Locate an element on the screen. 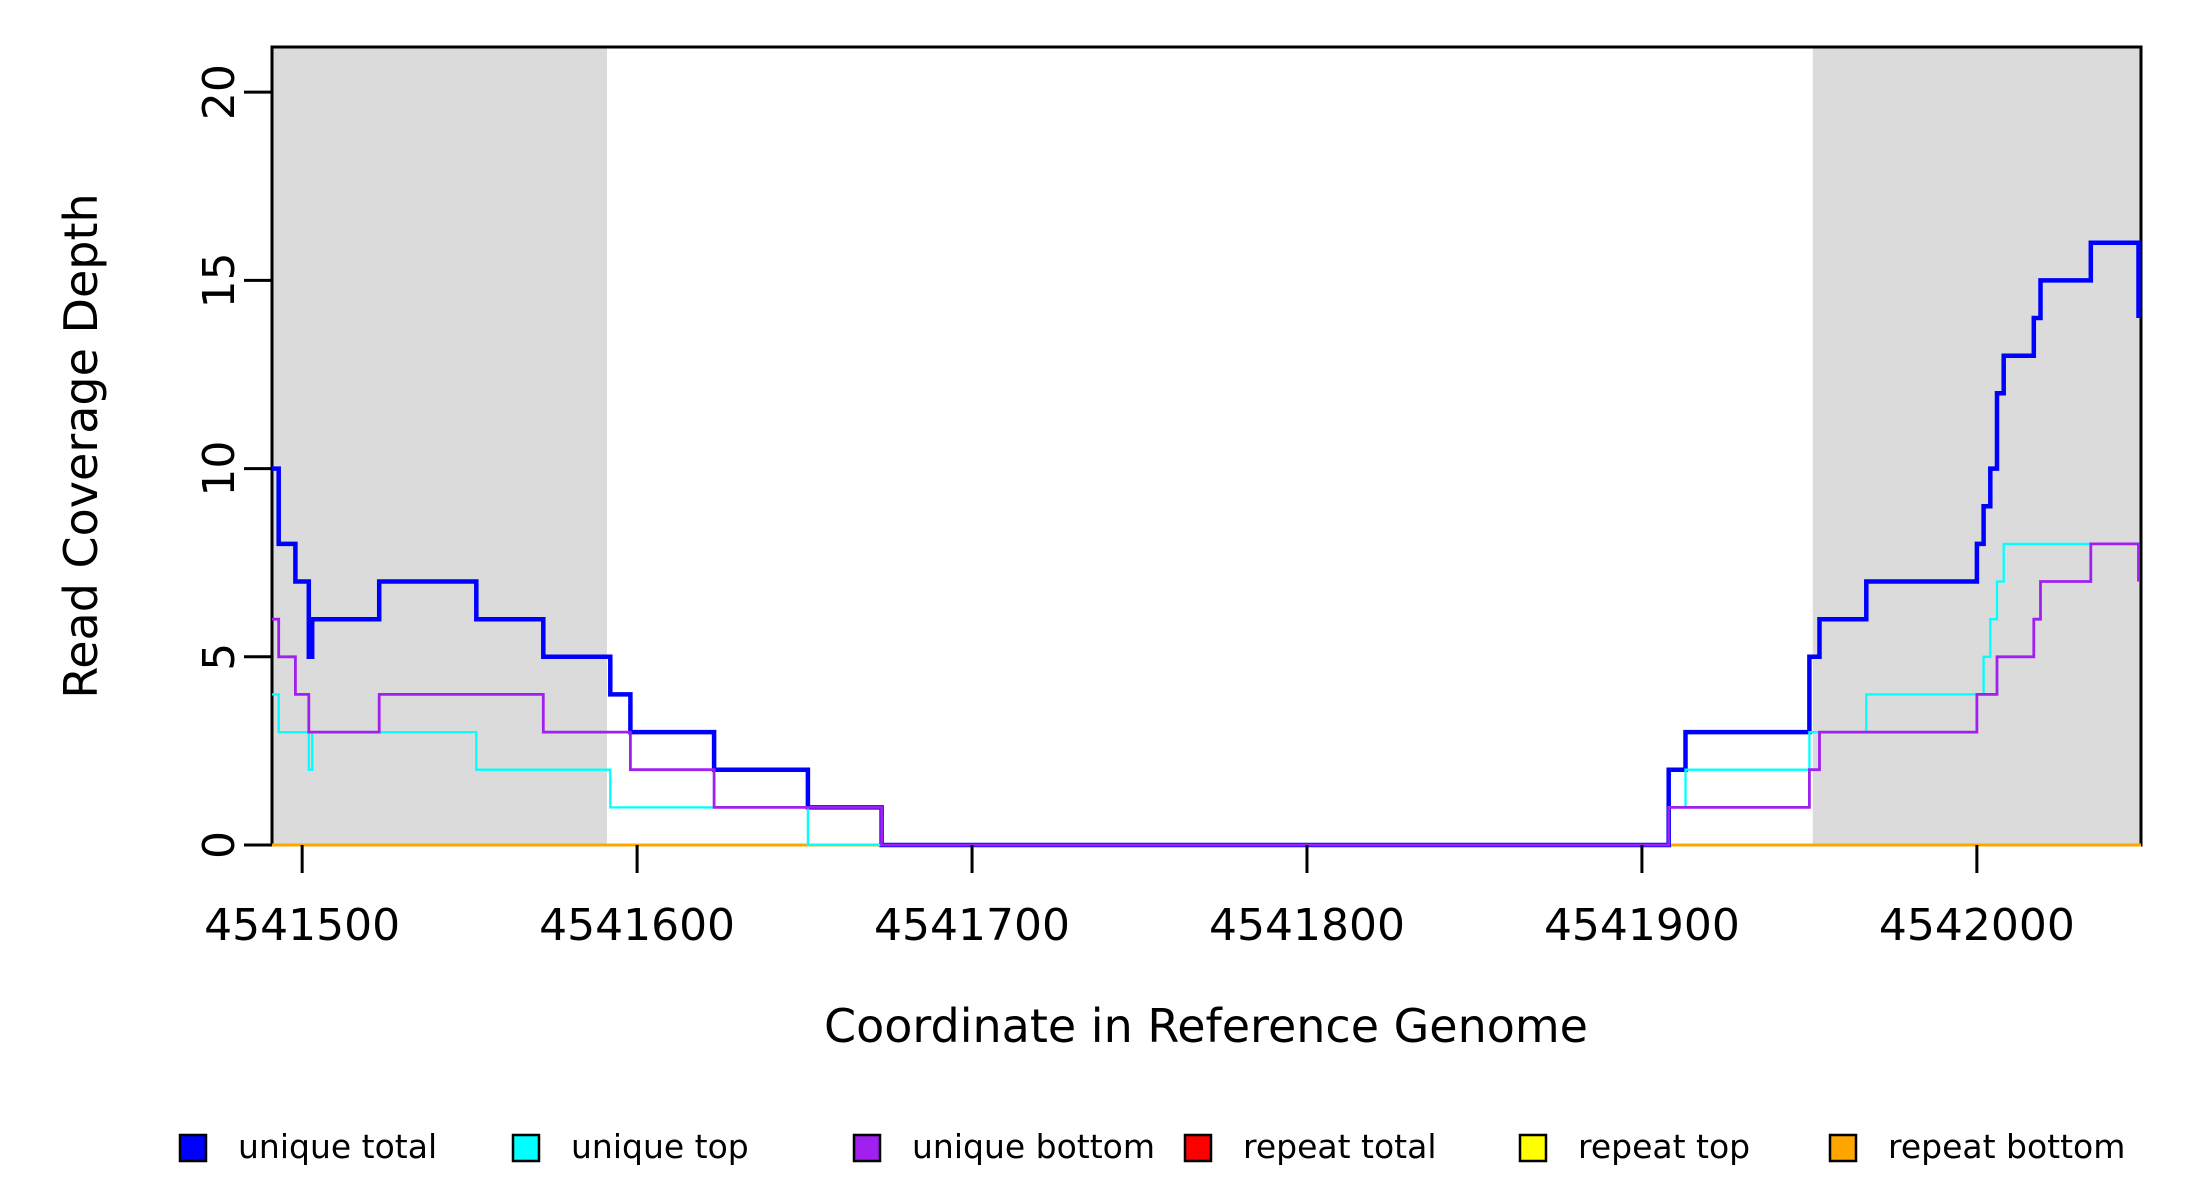 The width and height of the screenshot is (2200, 1200). y-tick-label: 0 is located at coordinates (219, 845).